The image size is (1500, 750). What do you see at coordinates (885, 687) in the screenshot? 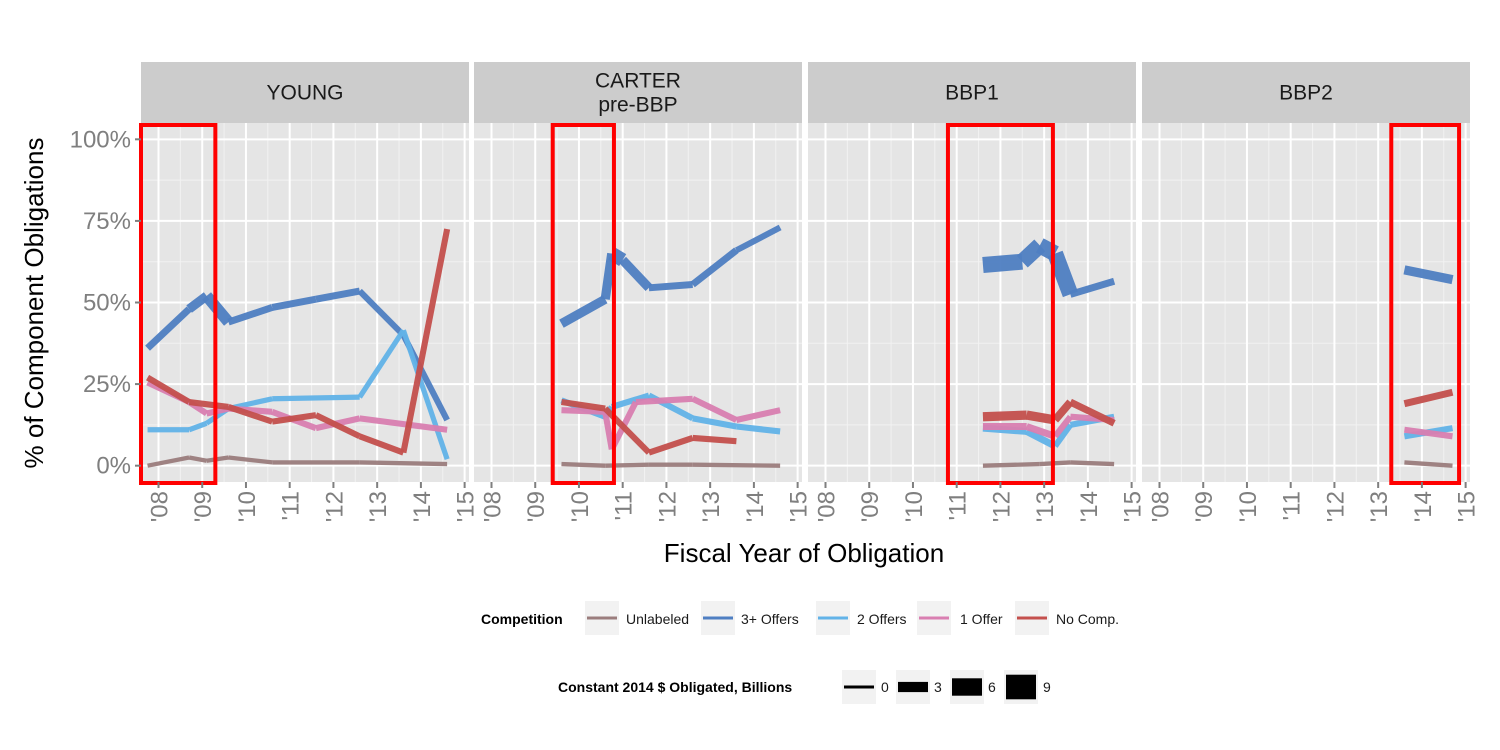
I see `legend-label: 0` at bounding box center [885, 687].